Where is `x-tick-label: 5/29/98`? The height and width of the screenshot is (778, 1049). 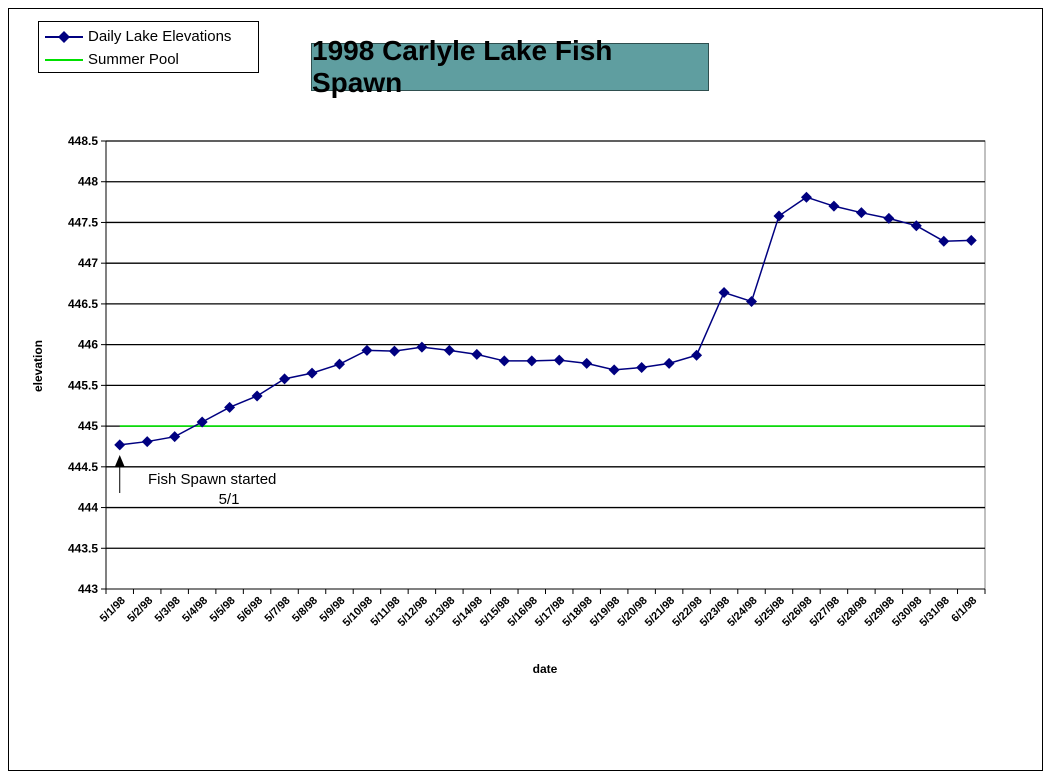
x-tick-label: 5/29/98 is located at coordinates (880, 612).